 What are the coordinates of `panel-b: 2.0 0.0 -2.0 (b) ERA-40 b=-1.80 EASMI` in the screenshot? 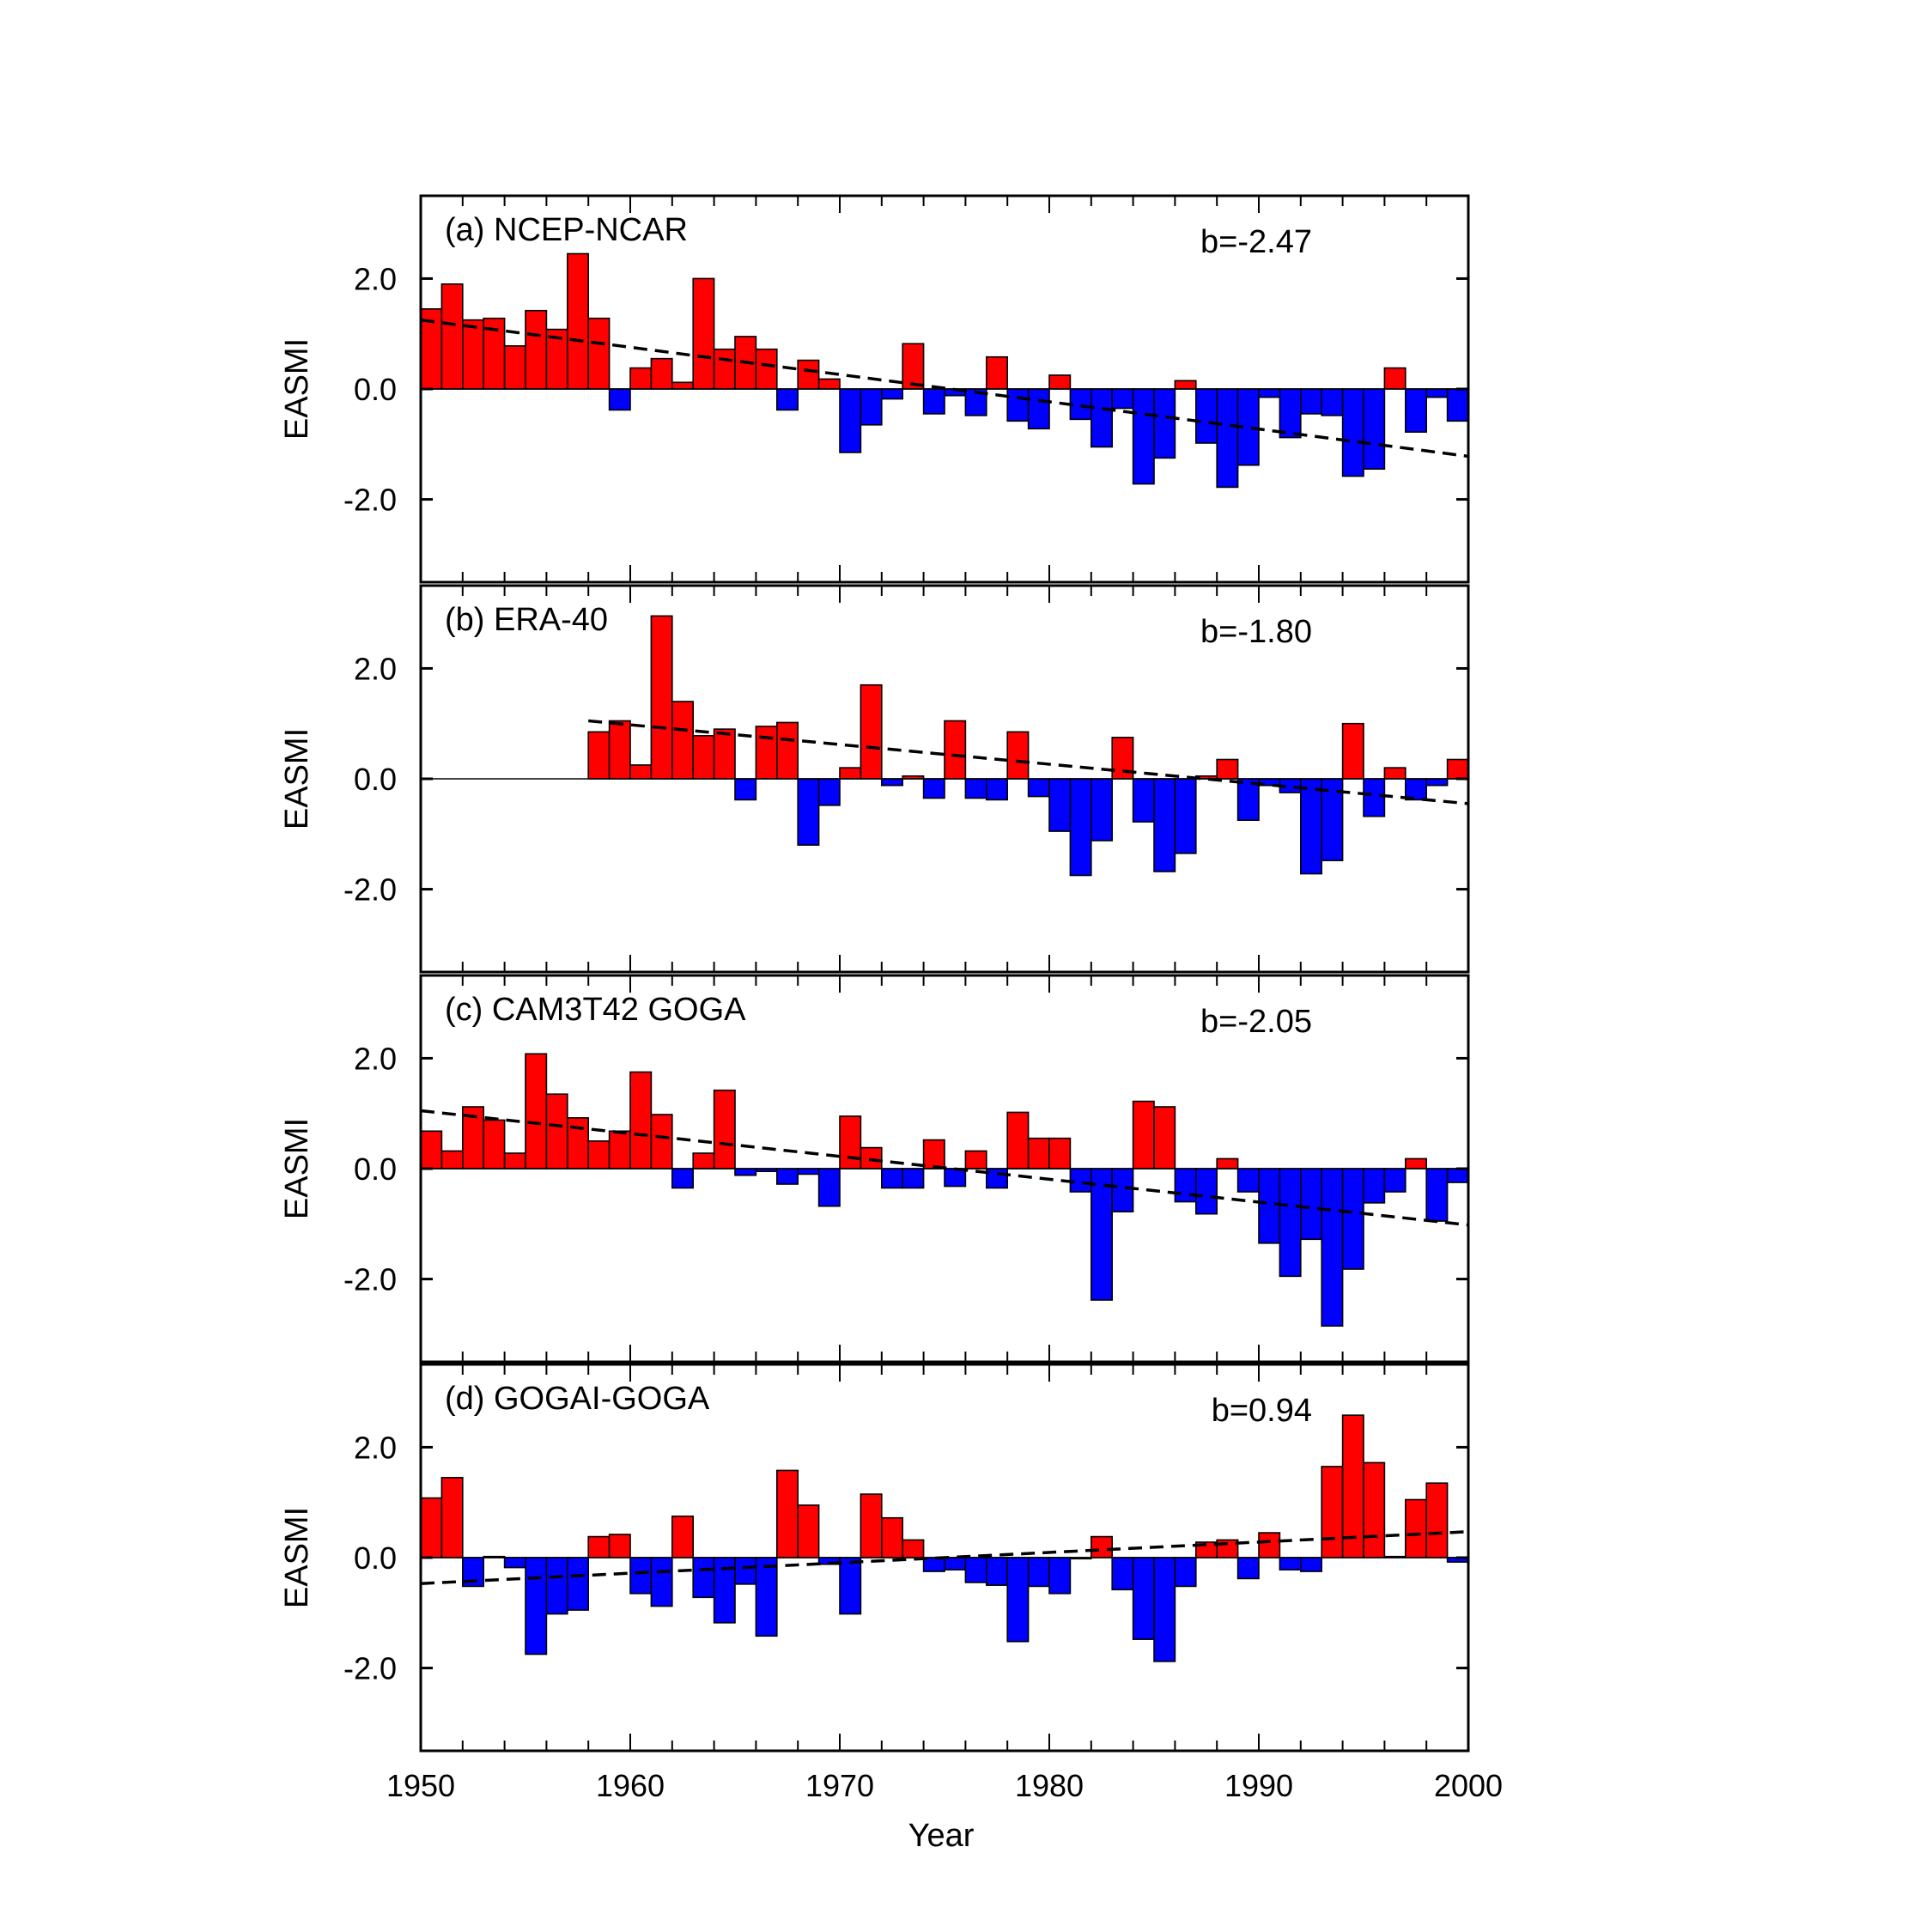 It's located at (874, 779).